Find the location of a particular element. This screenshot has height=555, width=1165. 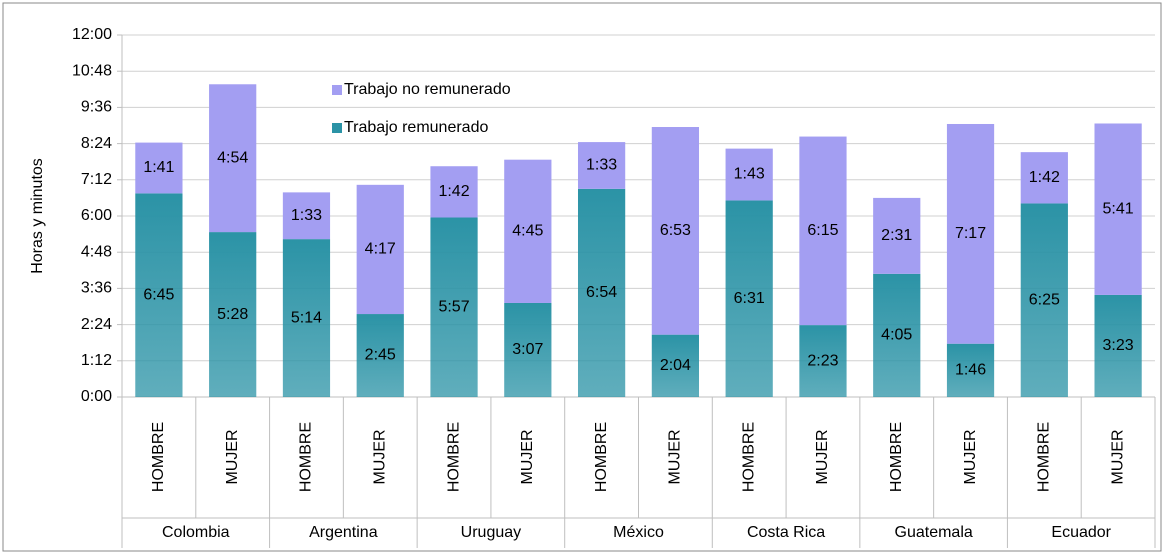

value-label: 1:46 is located at coordinates (970, 370).